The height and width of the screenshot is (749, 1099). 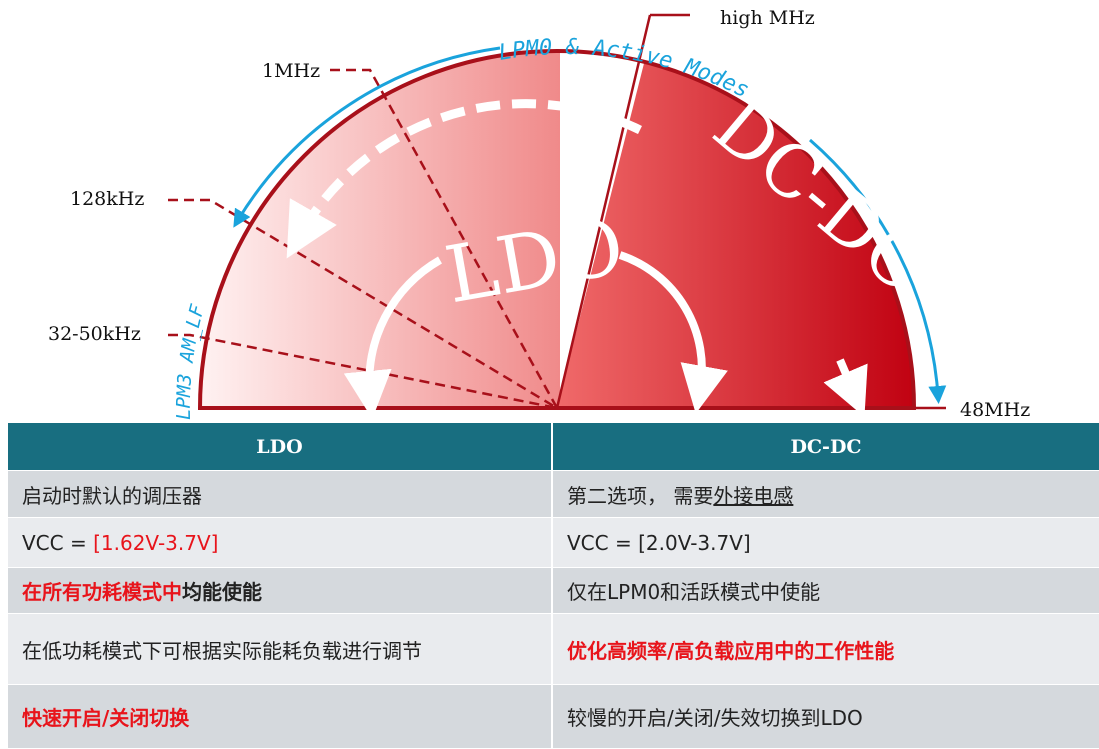 What do you see at coordinates (291, 71) in the screenshot?
I see `freq-label: 1MHz` at bounding box center [291, 71].